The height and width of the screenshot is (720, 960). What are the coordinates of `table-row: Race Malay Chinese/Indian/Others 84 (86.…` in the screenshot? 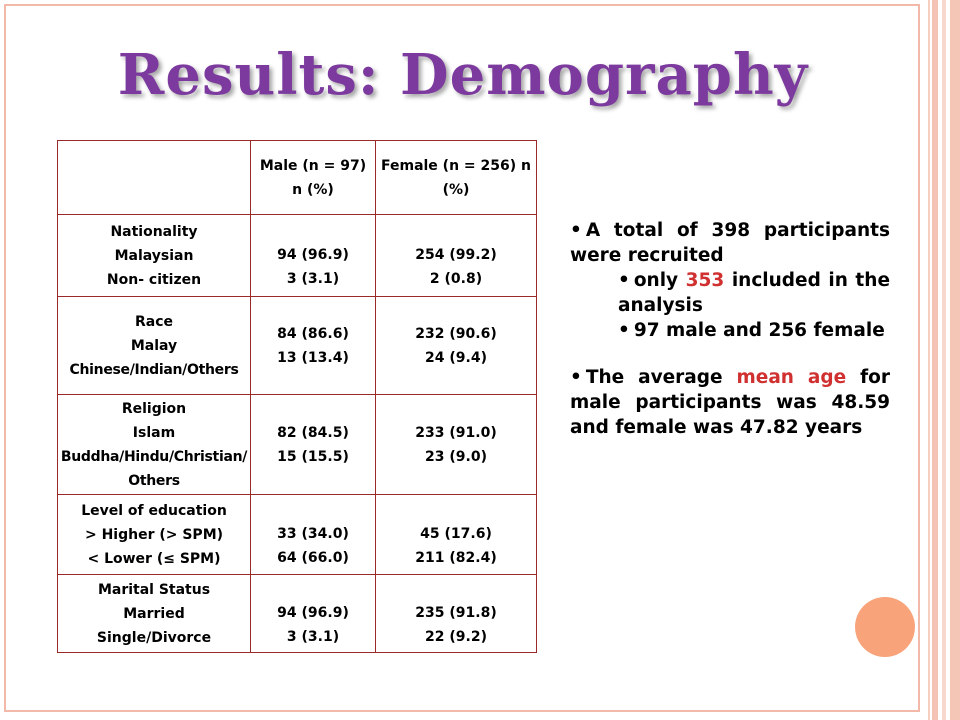 It's located at (297, 345).